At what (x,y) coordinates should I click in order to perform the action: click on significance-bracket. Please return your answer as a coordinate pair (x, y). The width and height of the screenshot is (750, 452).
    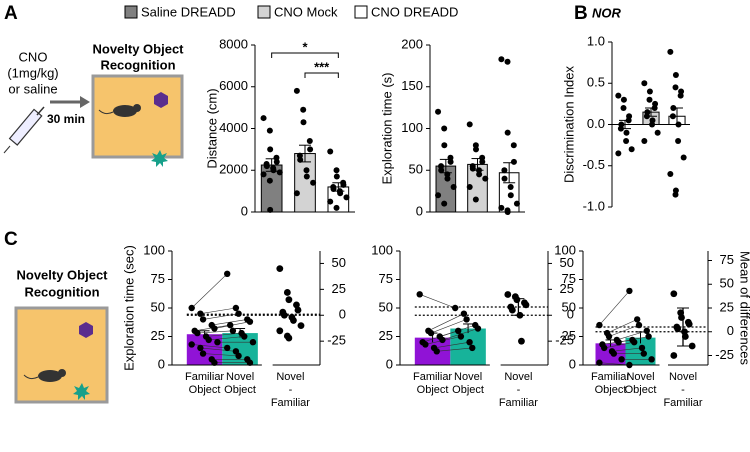
    Looking at the image, I should click on (305, 55).